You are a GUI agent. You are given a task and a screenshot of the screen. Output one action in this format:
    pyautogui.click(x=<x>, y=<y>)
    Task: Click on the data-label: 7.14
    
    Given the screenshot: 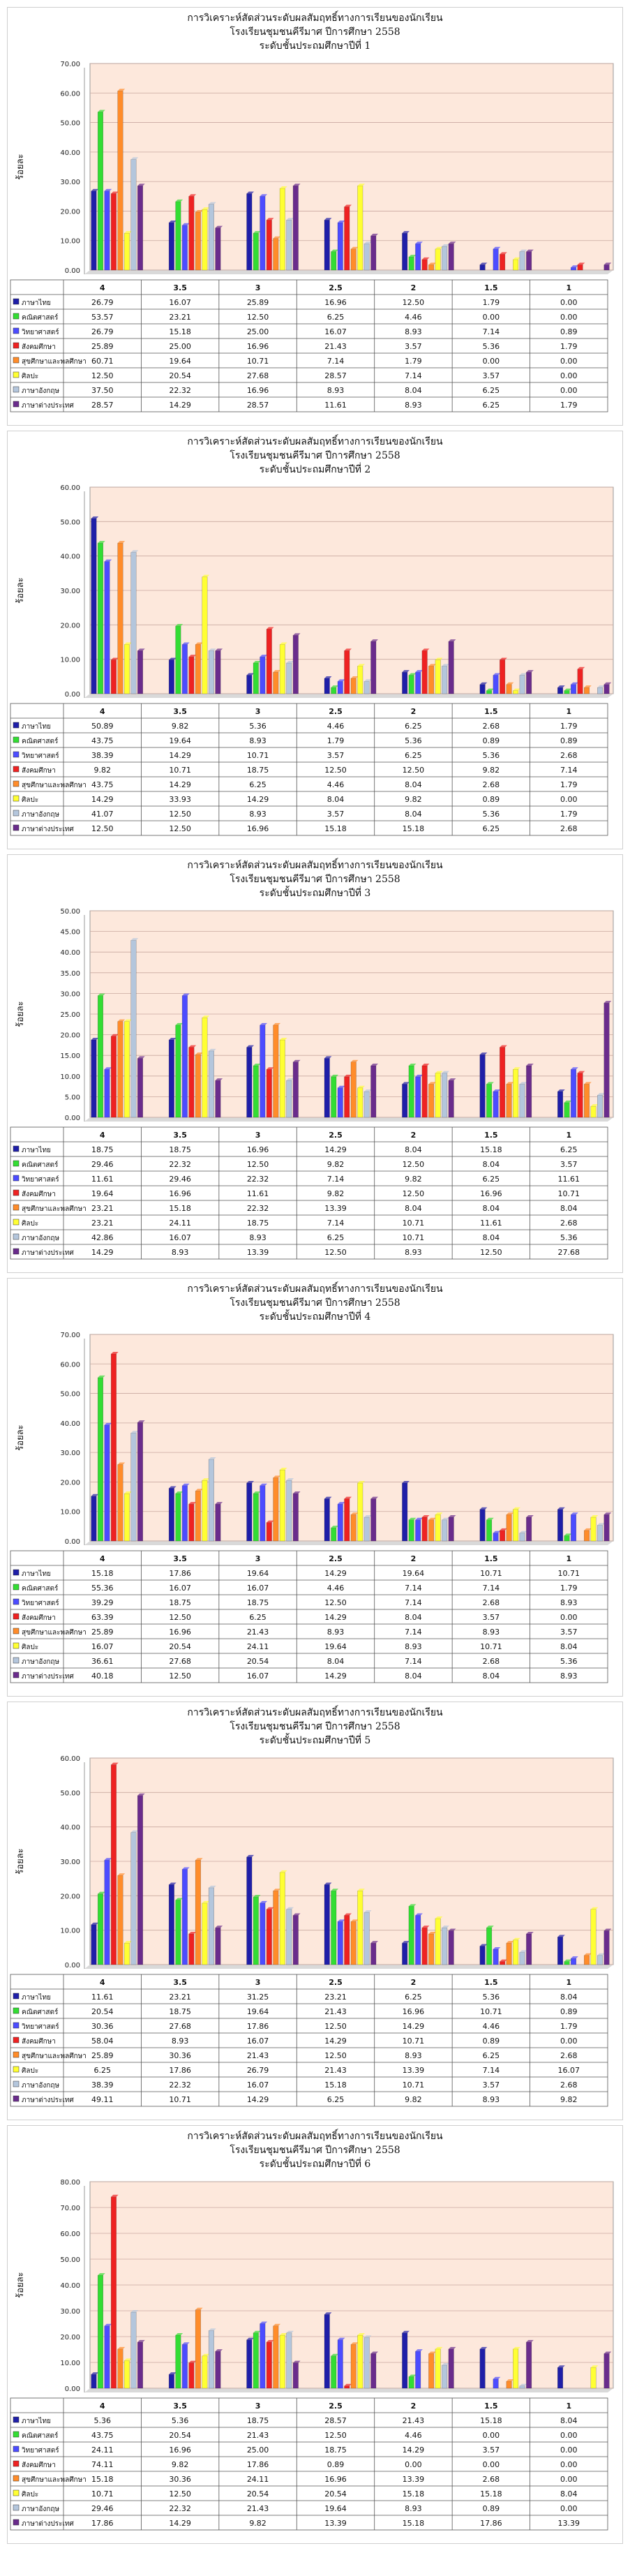 What is the action you would take?
    pyautogui.click(x=491, y=331)
    